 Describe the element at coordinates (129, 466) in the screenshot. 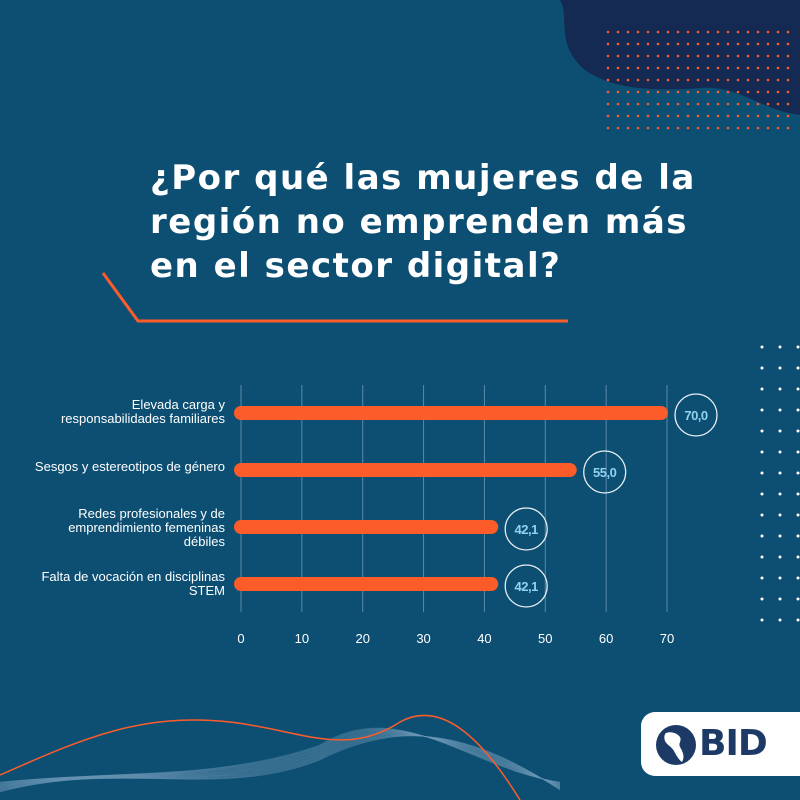

I see `category-label: Sesgos y estereotipos de género` at that location.